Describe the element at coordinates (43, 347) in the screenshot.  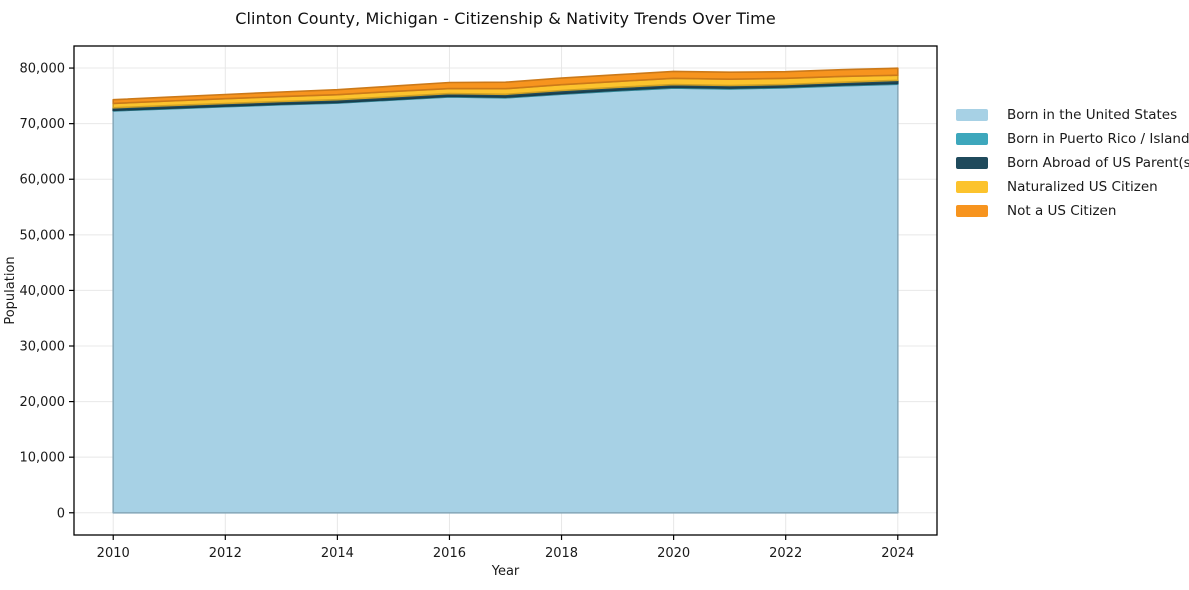
I see `y-tick-label: 30,000` at that location.